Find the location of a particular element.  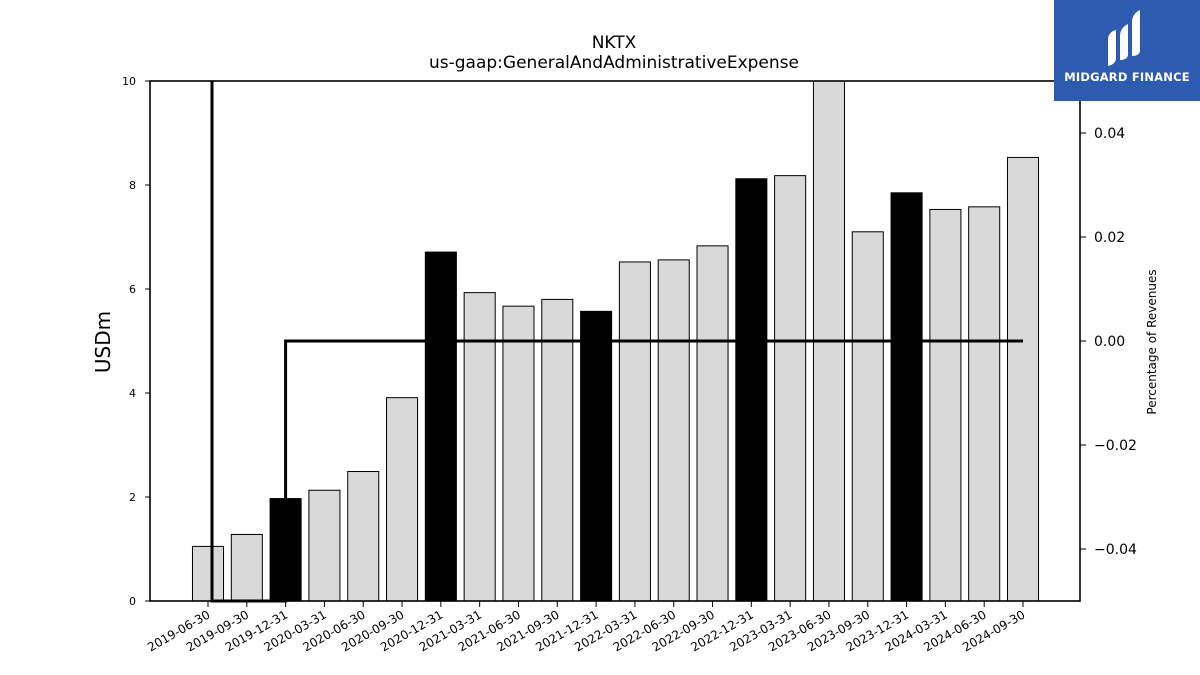

y2-tick-label: 0.04 is located at coordinates (1109, 134).